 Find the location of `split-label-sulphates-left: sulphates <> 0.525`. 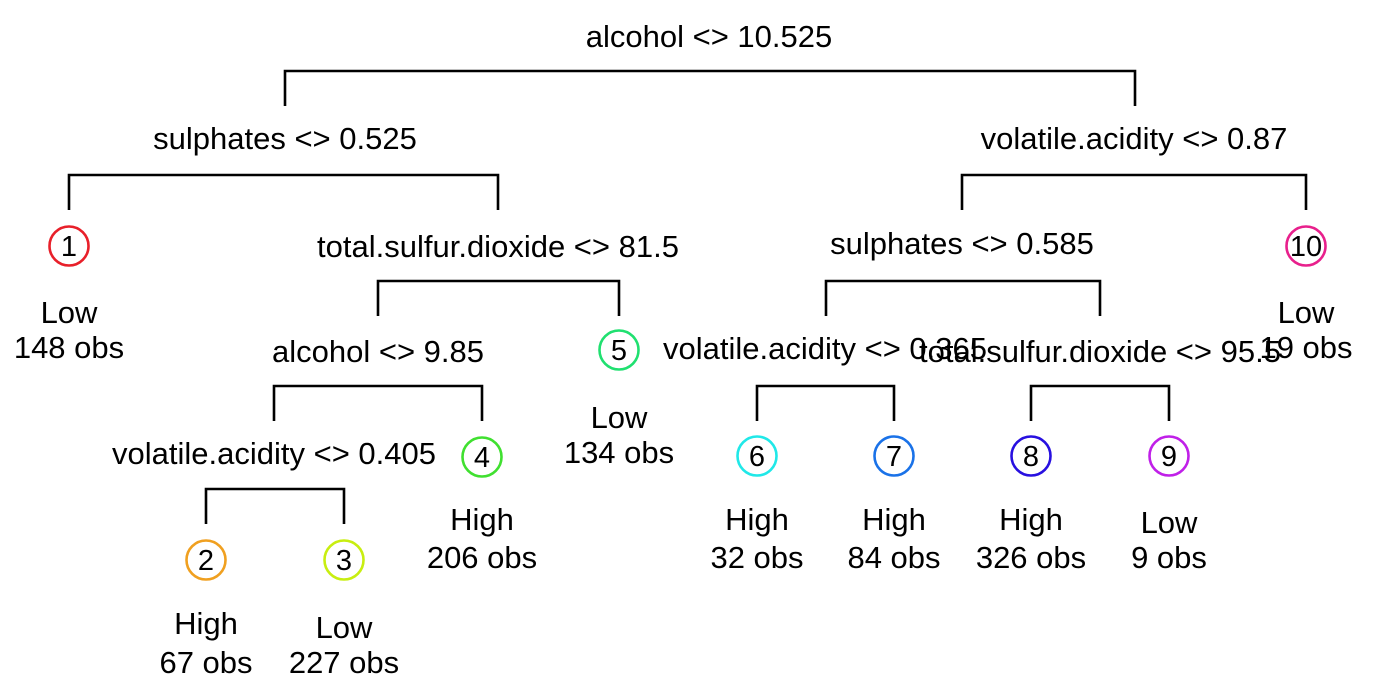

split-label-sulphates-left: sulphates <> 0.525 is located at coordinates (285, 138).